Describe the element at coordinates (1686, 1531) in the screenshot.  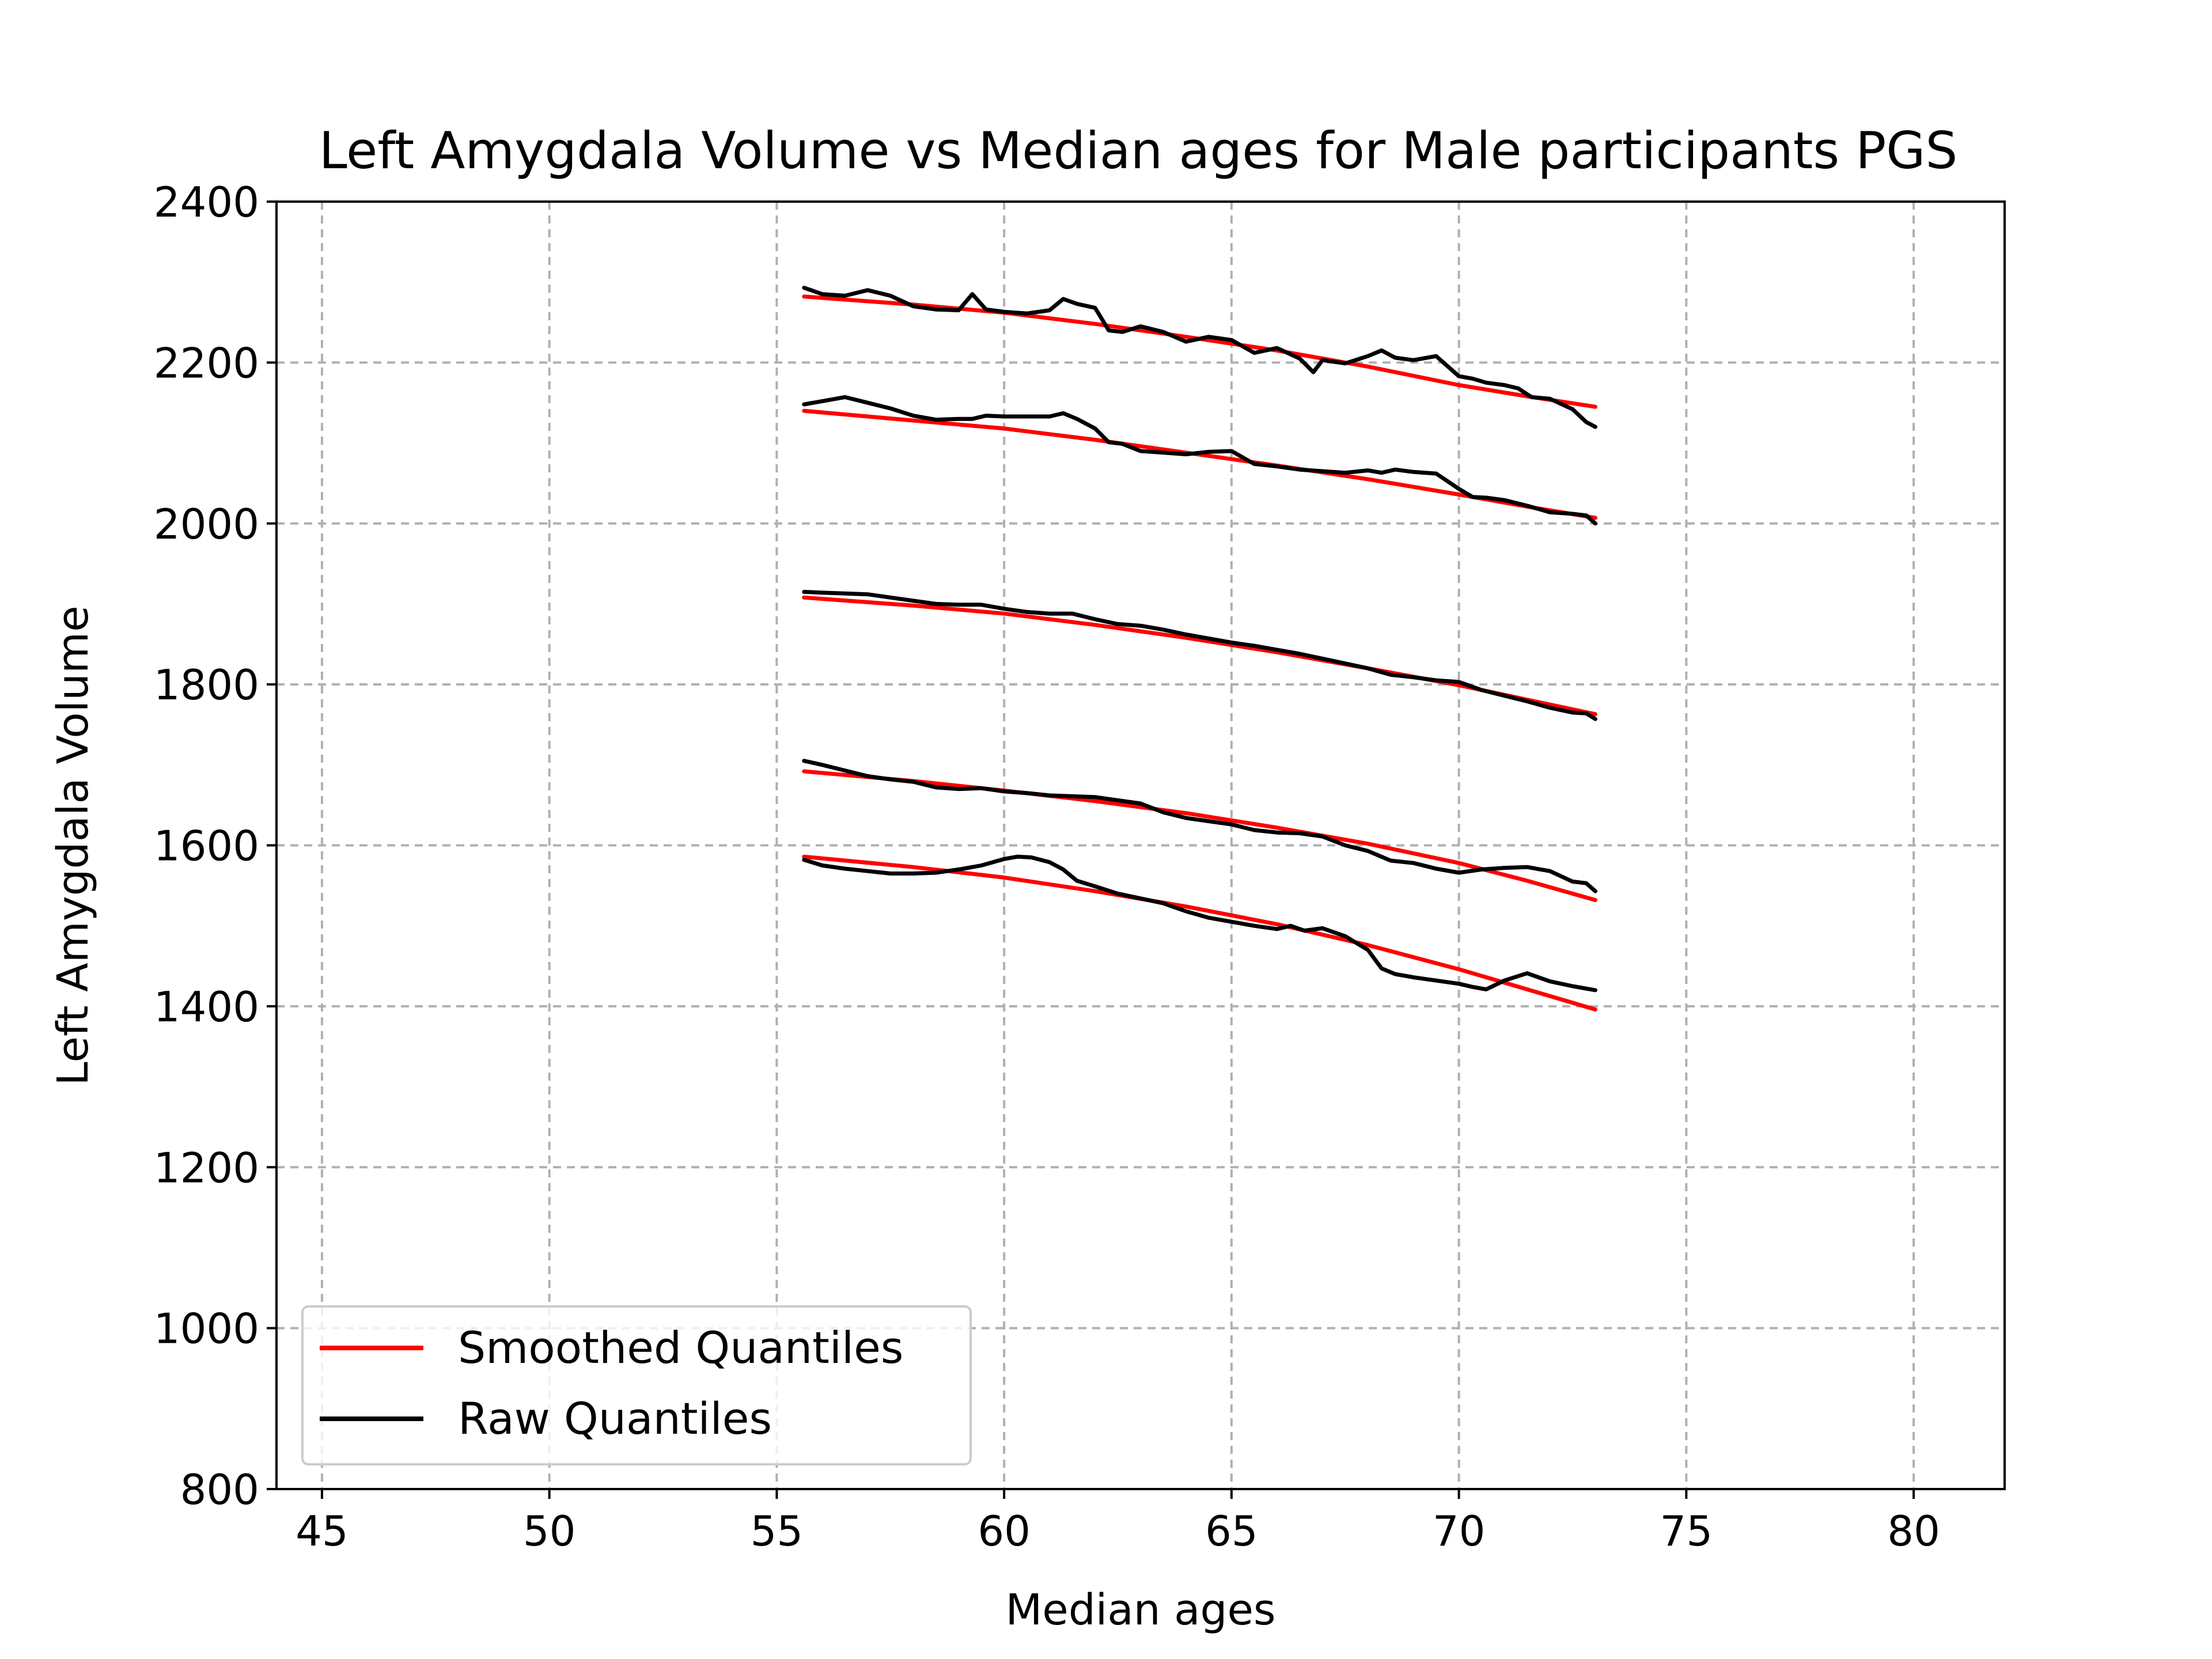
I see `x-tick-label: 75` at that location.